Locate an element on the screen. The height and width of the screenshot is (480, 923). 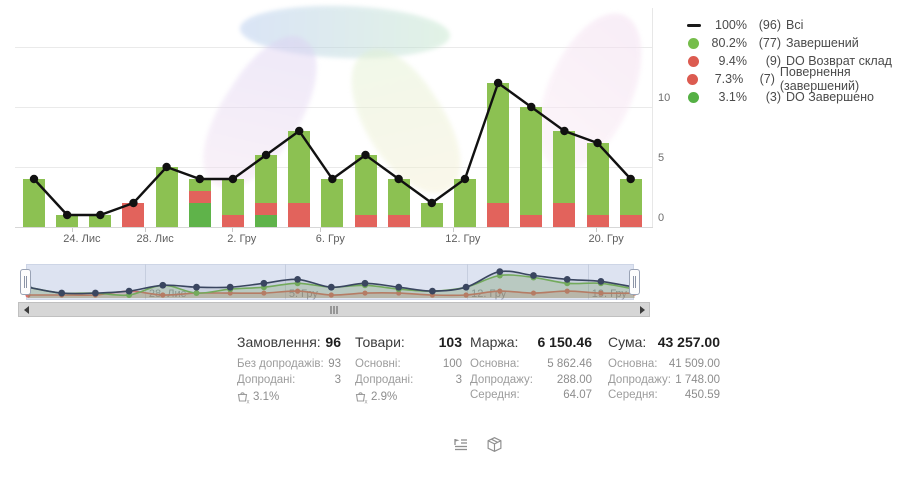
upsell-rate-row: x 2.9% is located at coordinates (408, 397).